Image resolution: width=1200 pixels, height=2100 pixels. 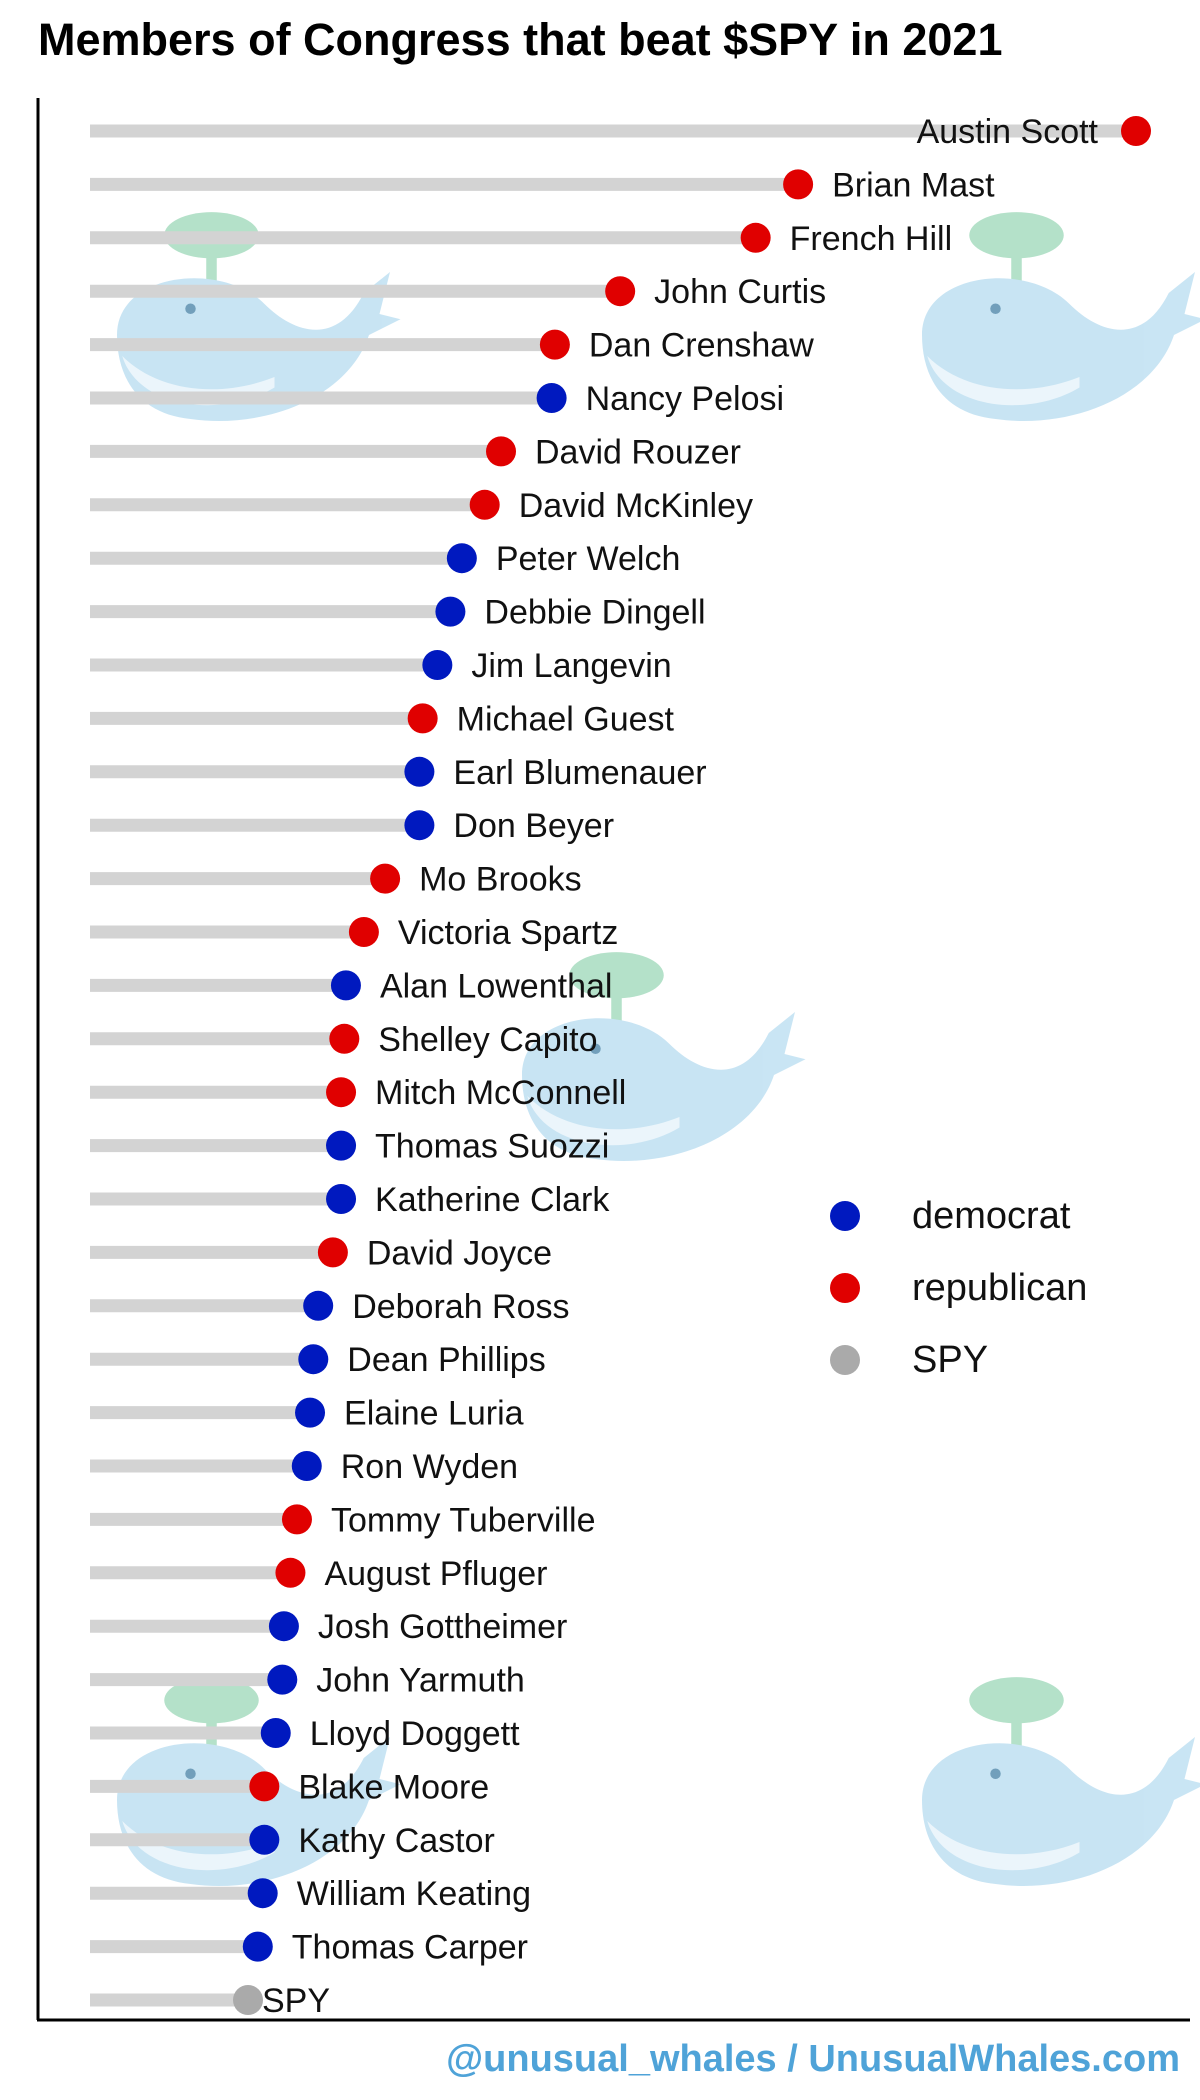 I want to click on point-label-35: SPY, so click(x=296, y=2001).